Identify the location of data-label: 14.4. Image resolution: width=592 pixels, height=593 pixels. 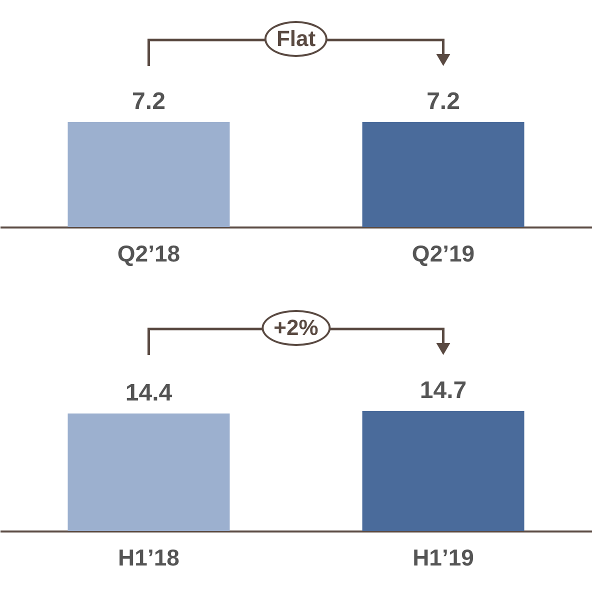
(149, 392).